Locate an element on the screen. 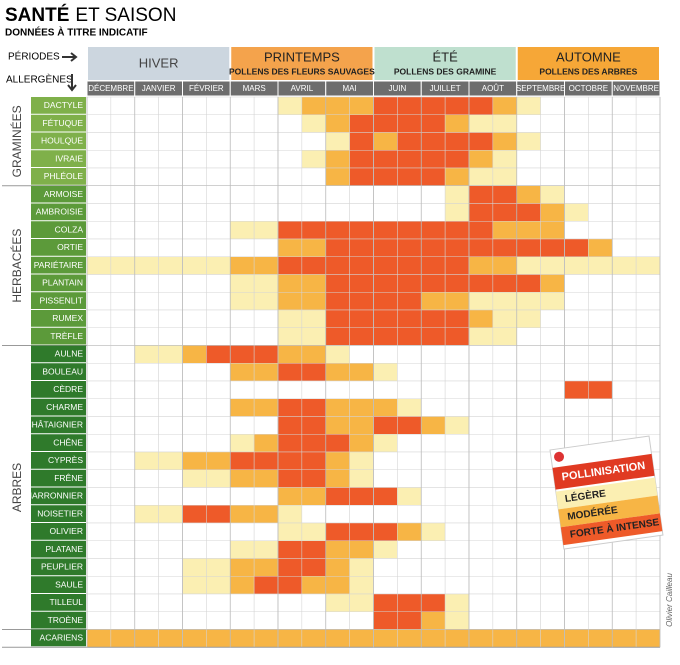 The height and width of the screenshot is (665, 680). row-label: COLZA is located at coordinates (69, 229).